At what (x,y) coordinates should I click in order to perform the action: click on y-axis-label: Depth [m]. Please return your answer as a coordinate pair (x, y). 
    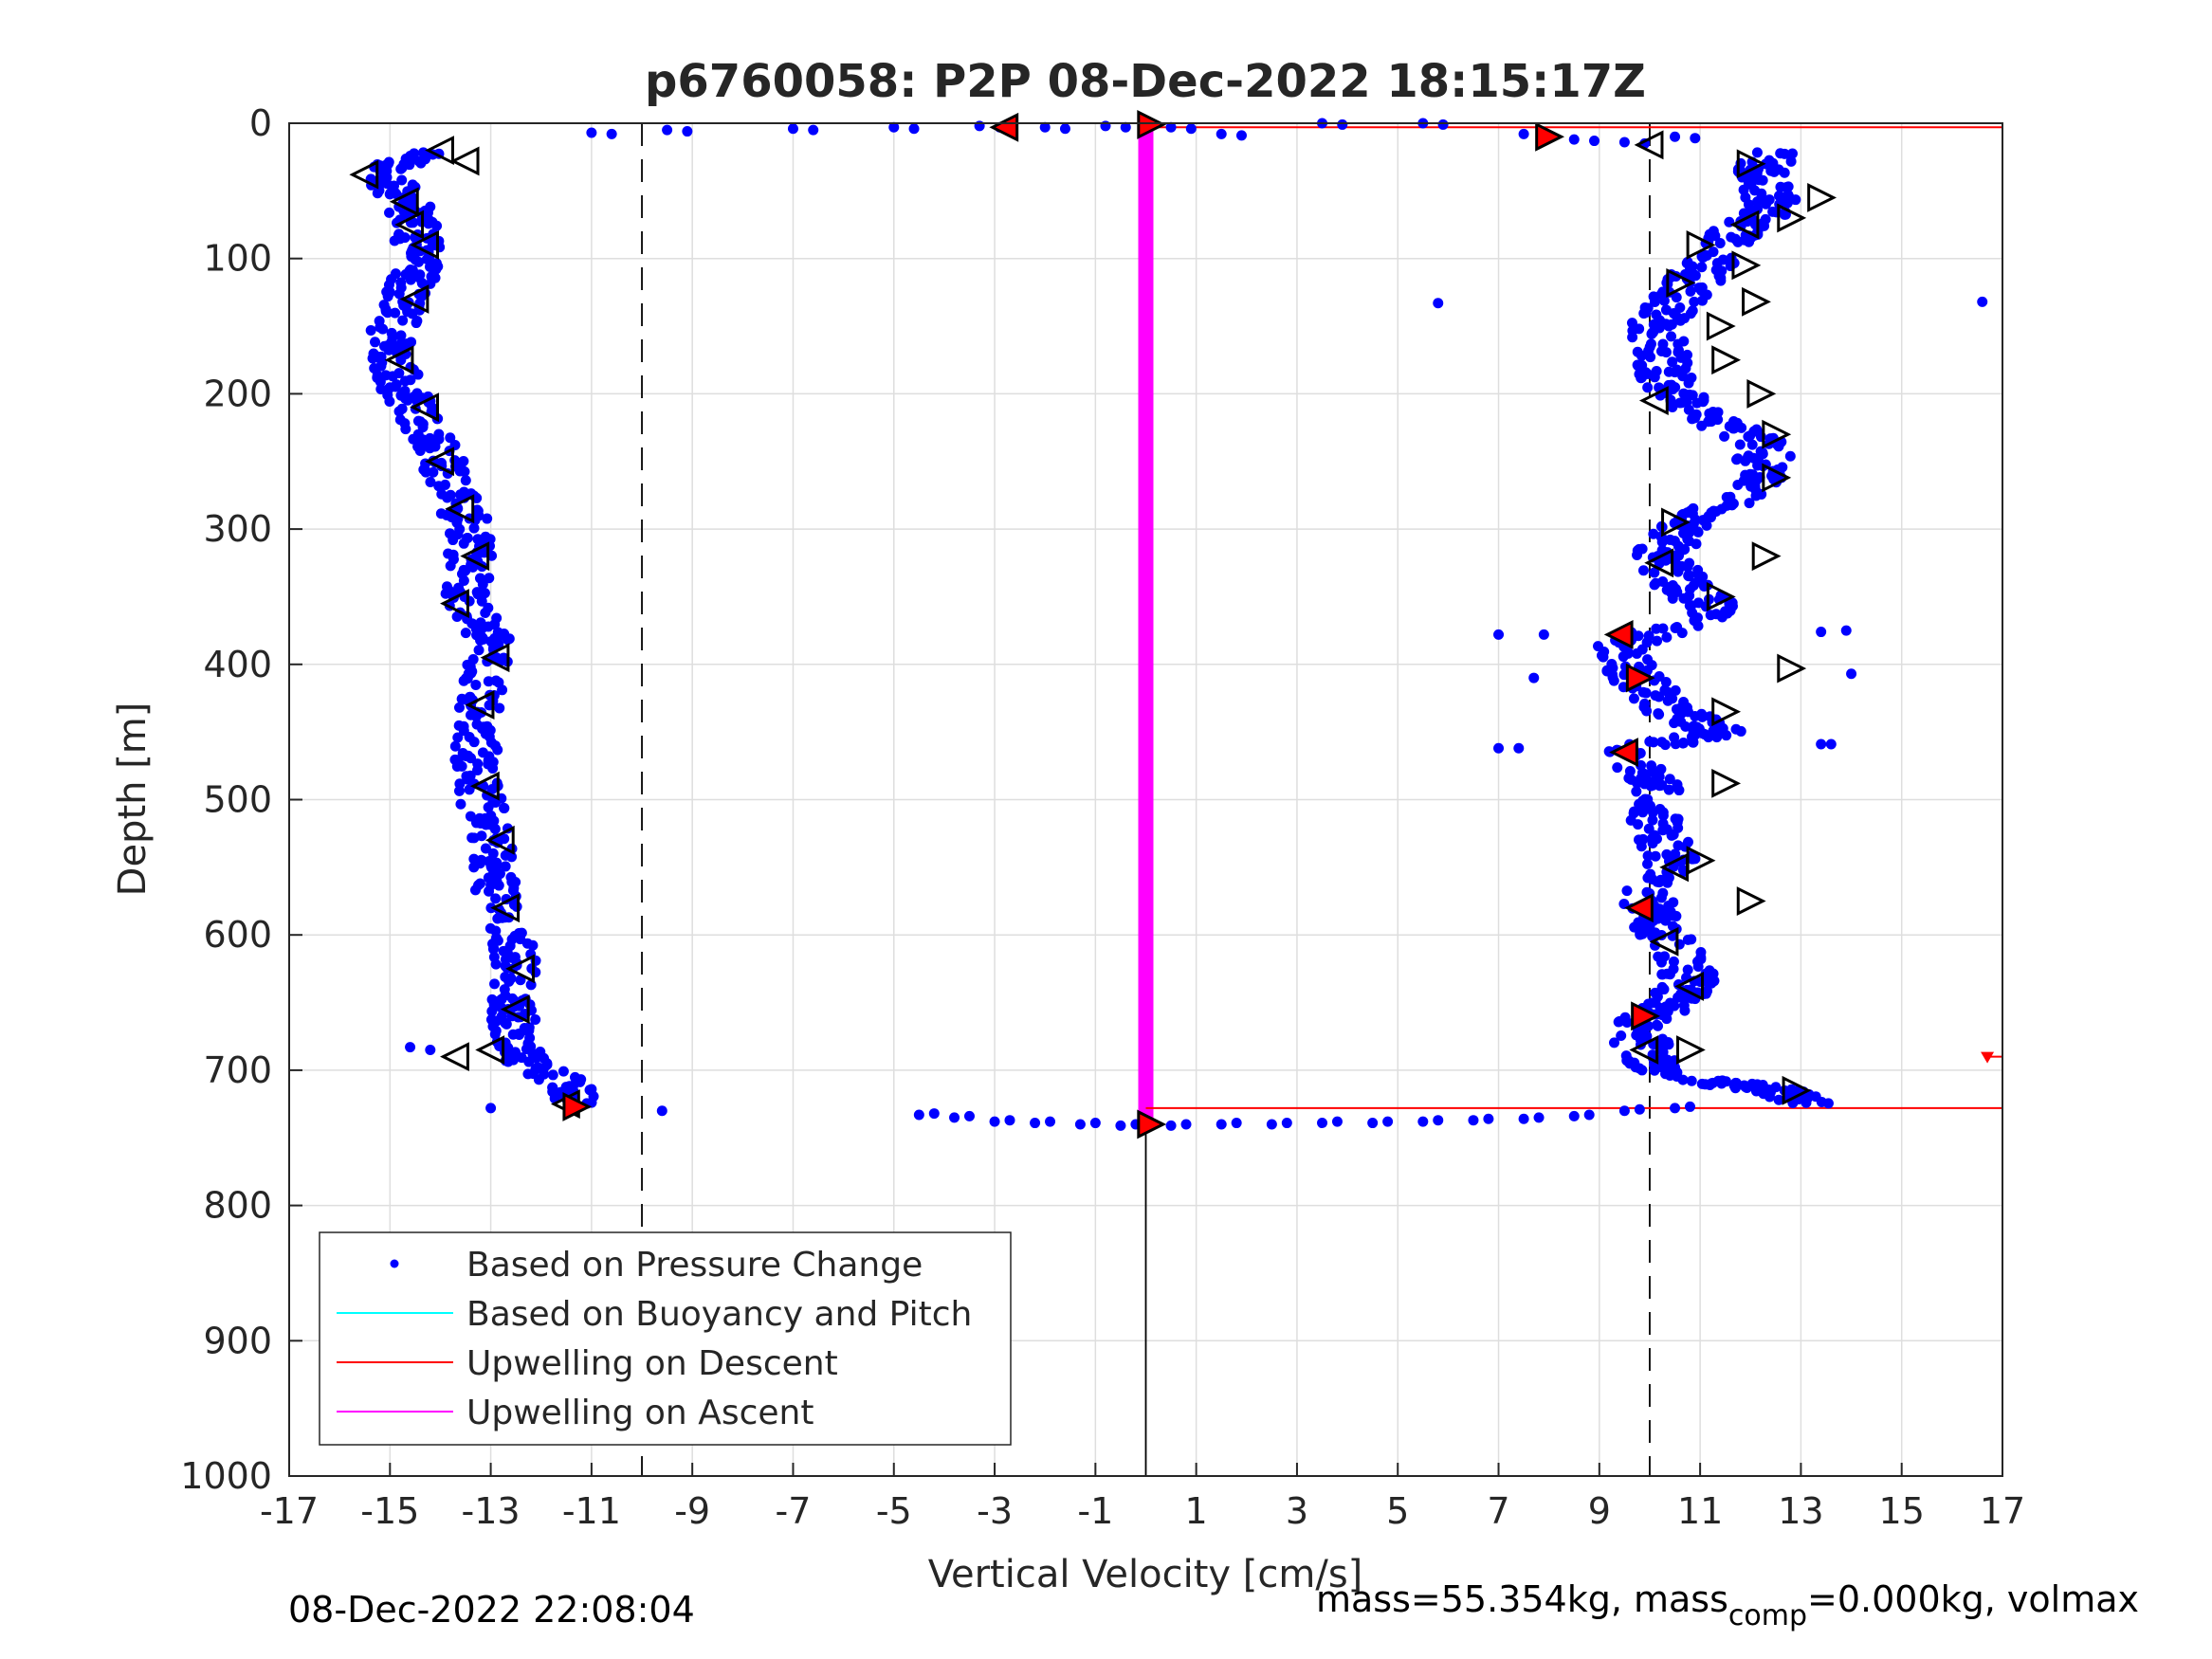
    Looking at the image, I should click on (133, 799).